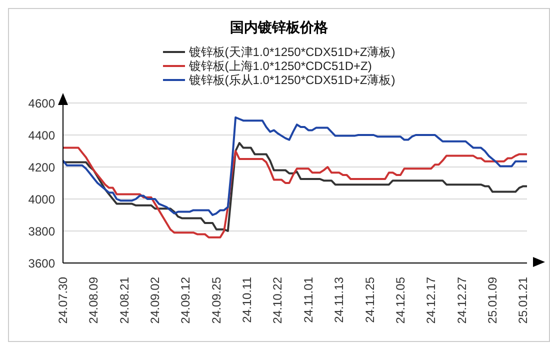  I want to click on y-tick-label: 4000, so click(42, 199).